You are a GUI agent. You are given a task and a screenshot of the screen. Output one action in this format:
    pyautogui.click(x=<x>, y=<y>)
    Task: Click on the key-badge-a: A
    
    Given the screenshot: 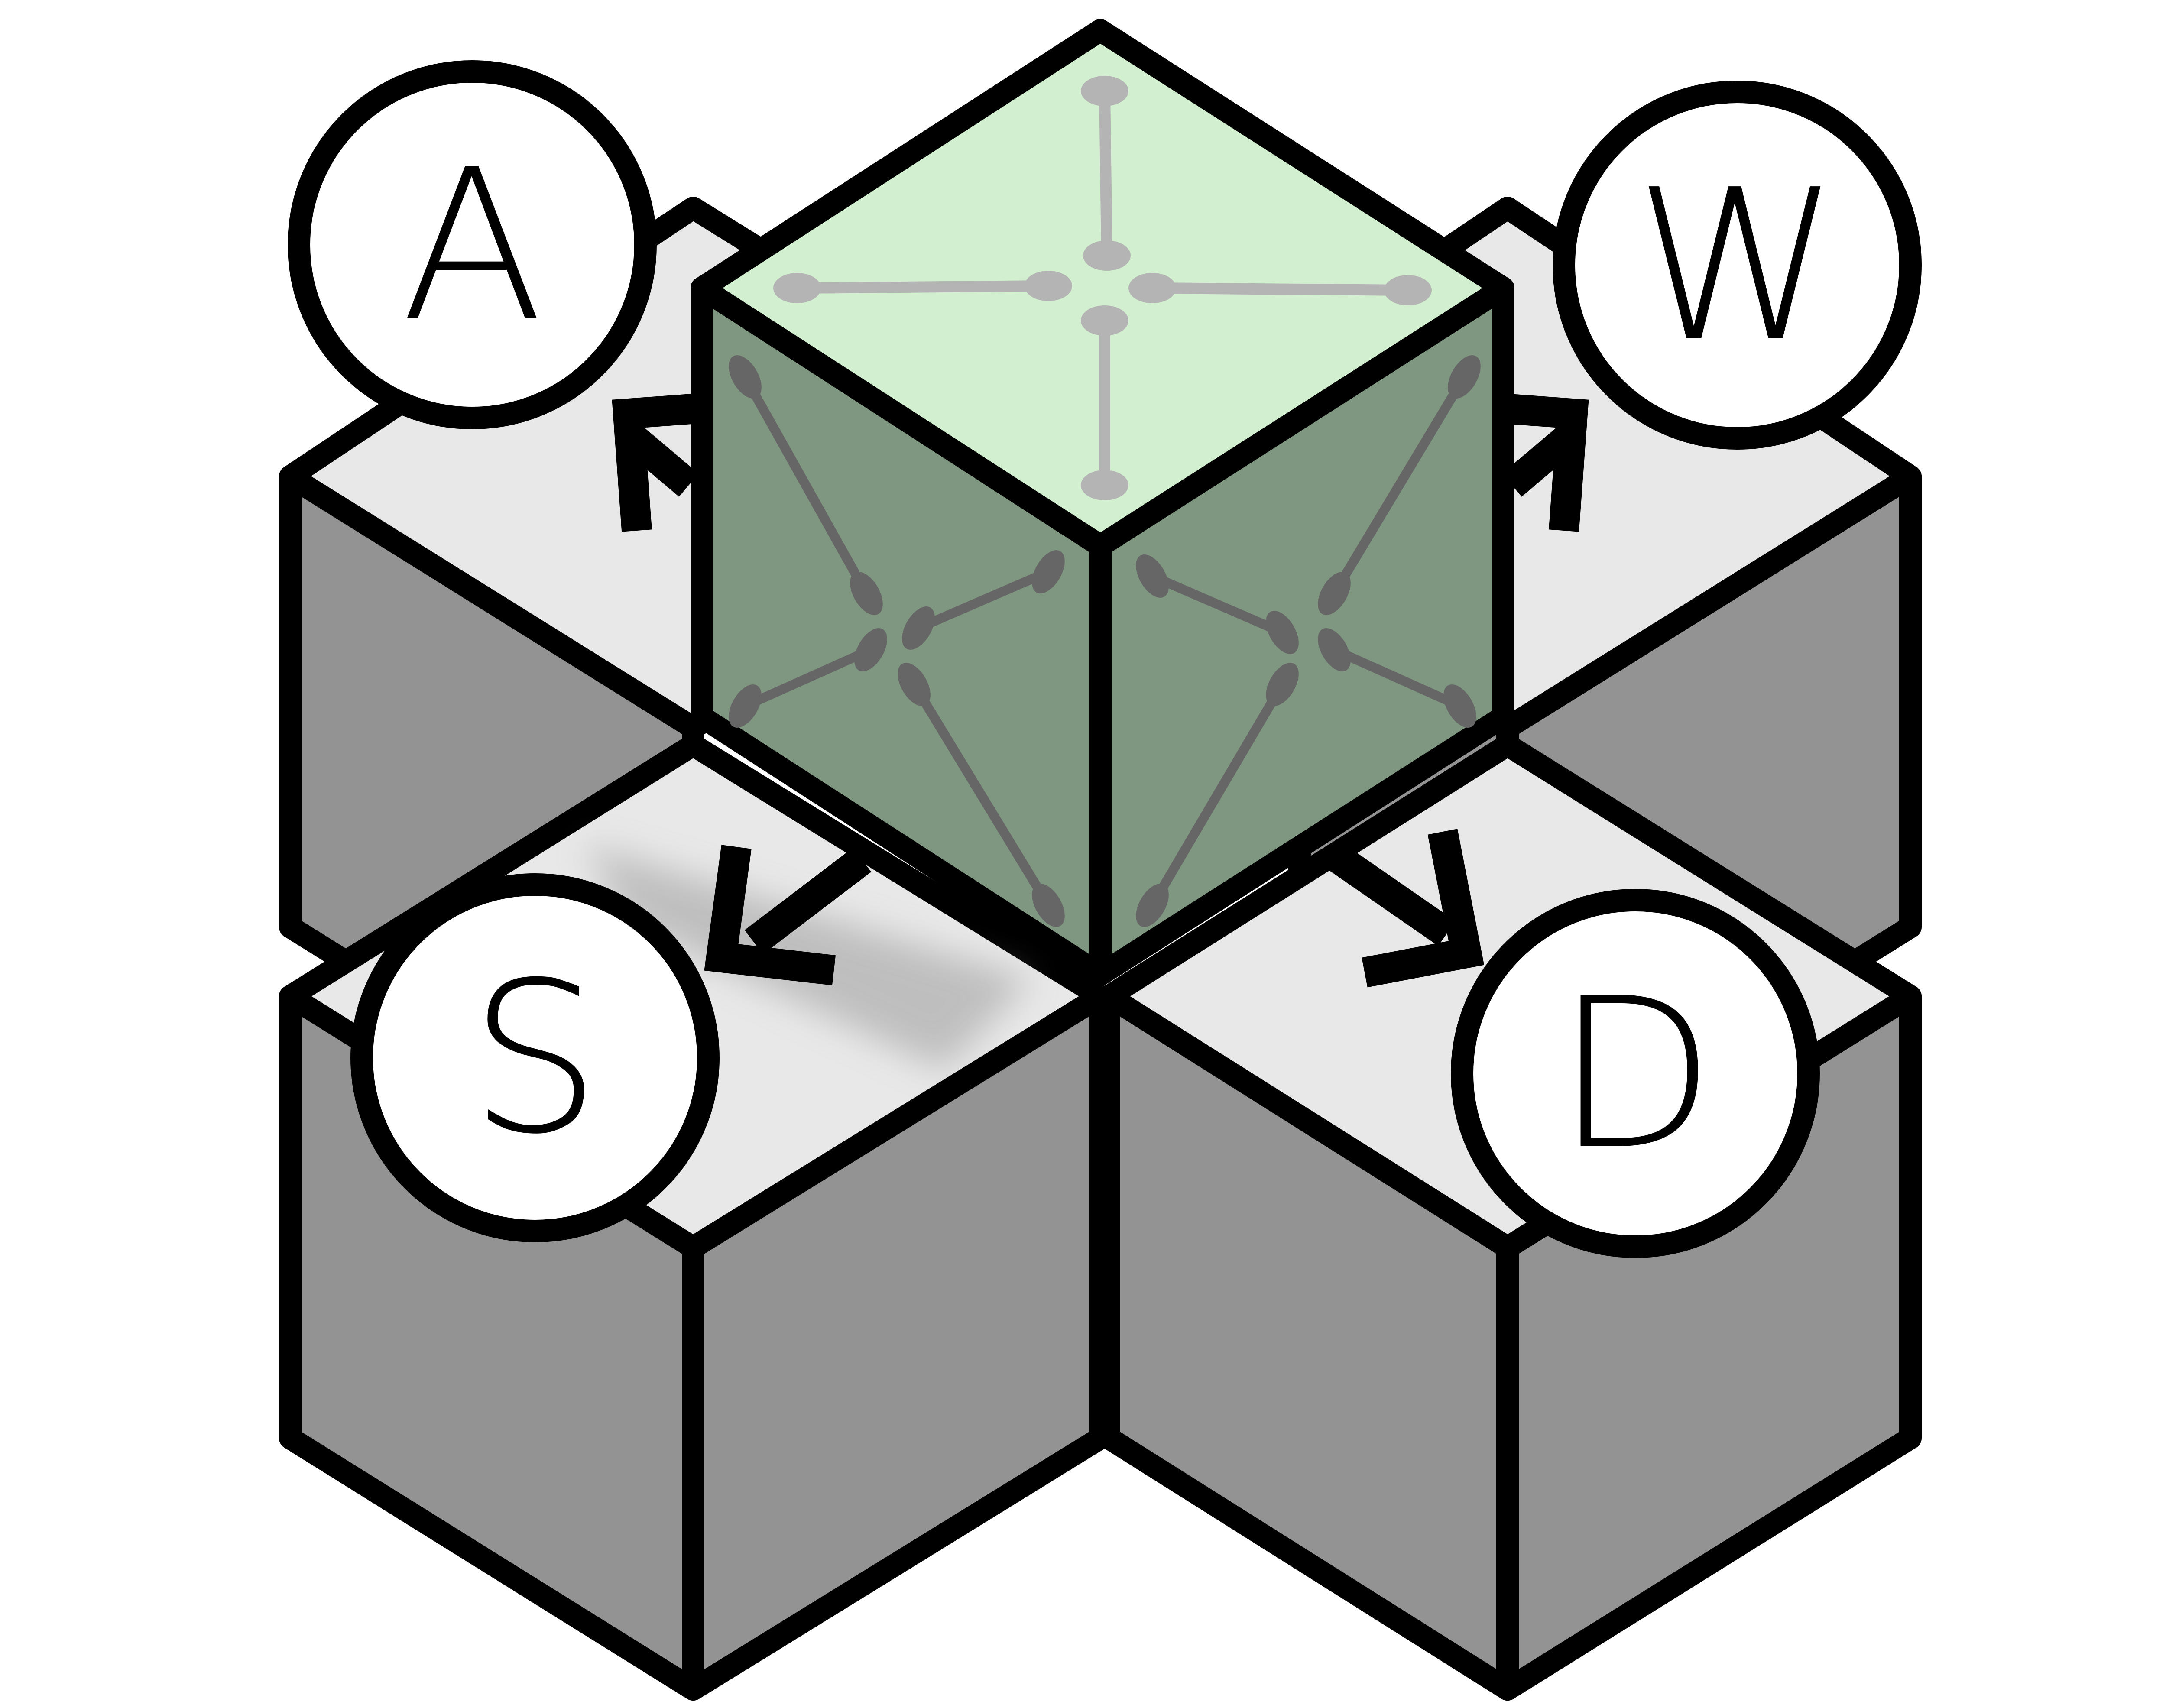 What is the action you would take?
    pyautogui.click(x=472, y=244)
    